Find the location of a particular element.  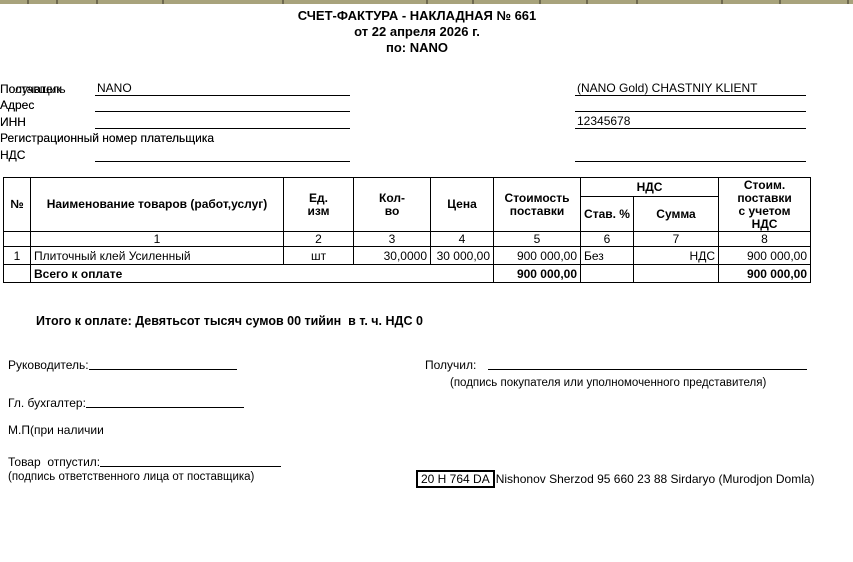

col-header-vat-group: НДС is located at coordinates (649, 187).